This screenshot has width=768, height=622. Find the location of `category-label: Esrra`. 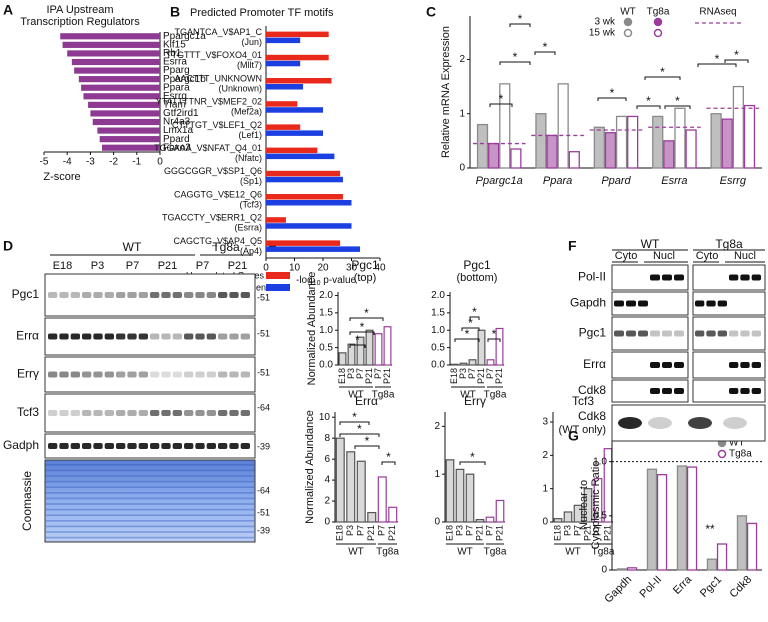

category-label: Esrra is located at coordinates (175, 62).